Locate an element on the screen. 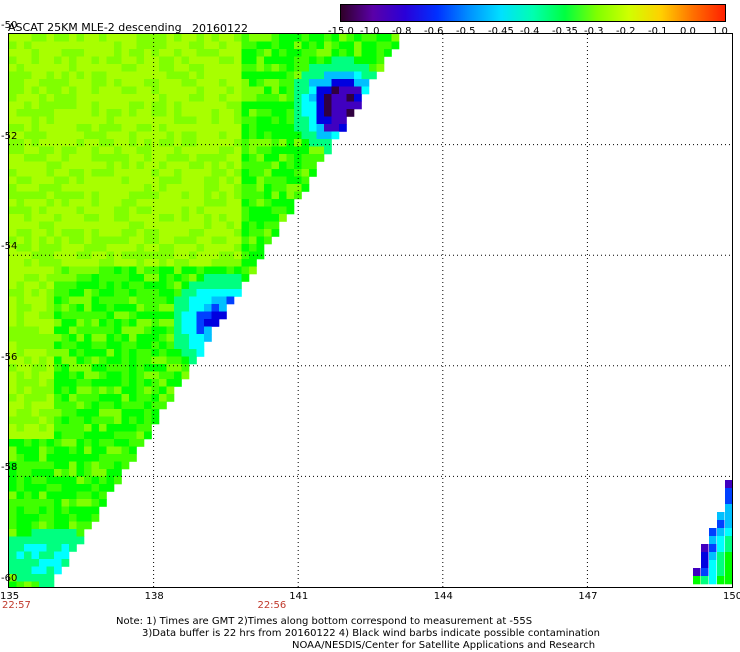  colorbar-tick-label: -0.35 is located at coordinates (565, 31).